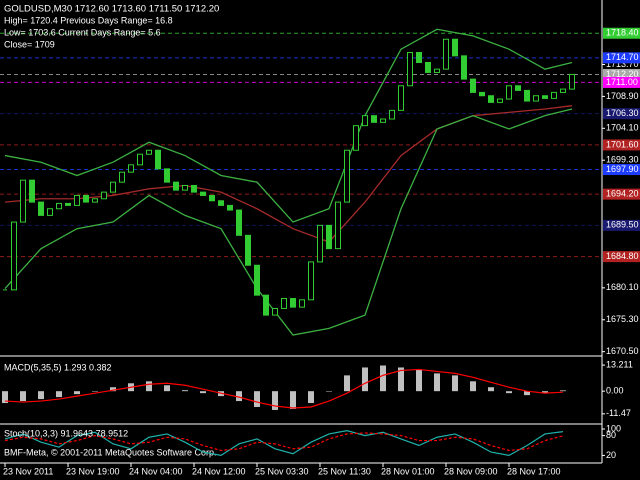 The width and height of the screenshot is (640, 480). I want to click on y-tick-label: 1713.70, so click(622, 64).